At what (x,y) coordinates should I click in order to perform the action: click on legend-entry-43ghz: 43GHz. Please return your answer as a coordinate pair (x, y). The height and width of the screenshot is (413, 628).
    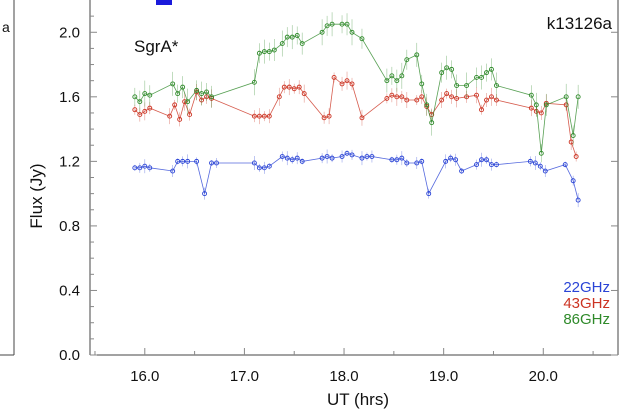
    Looking at the image, I should click on (586, 303).